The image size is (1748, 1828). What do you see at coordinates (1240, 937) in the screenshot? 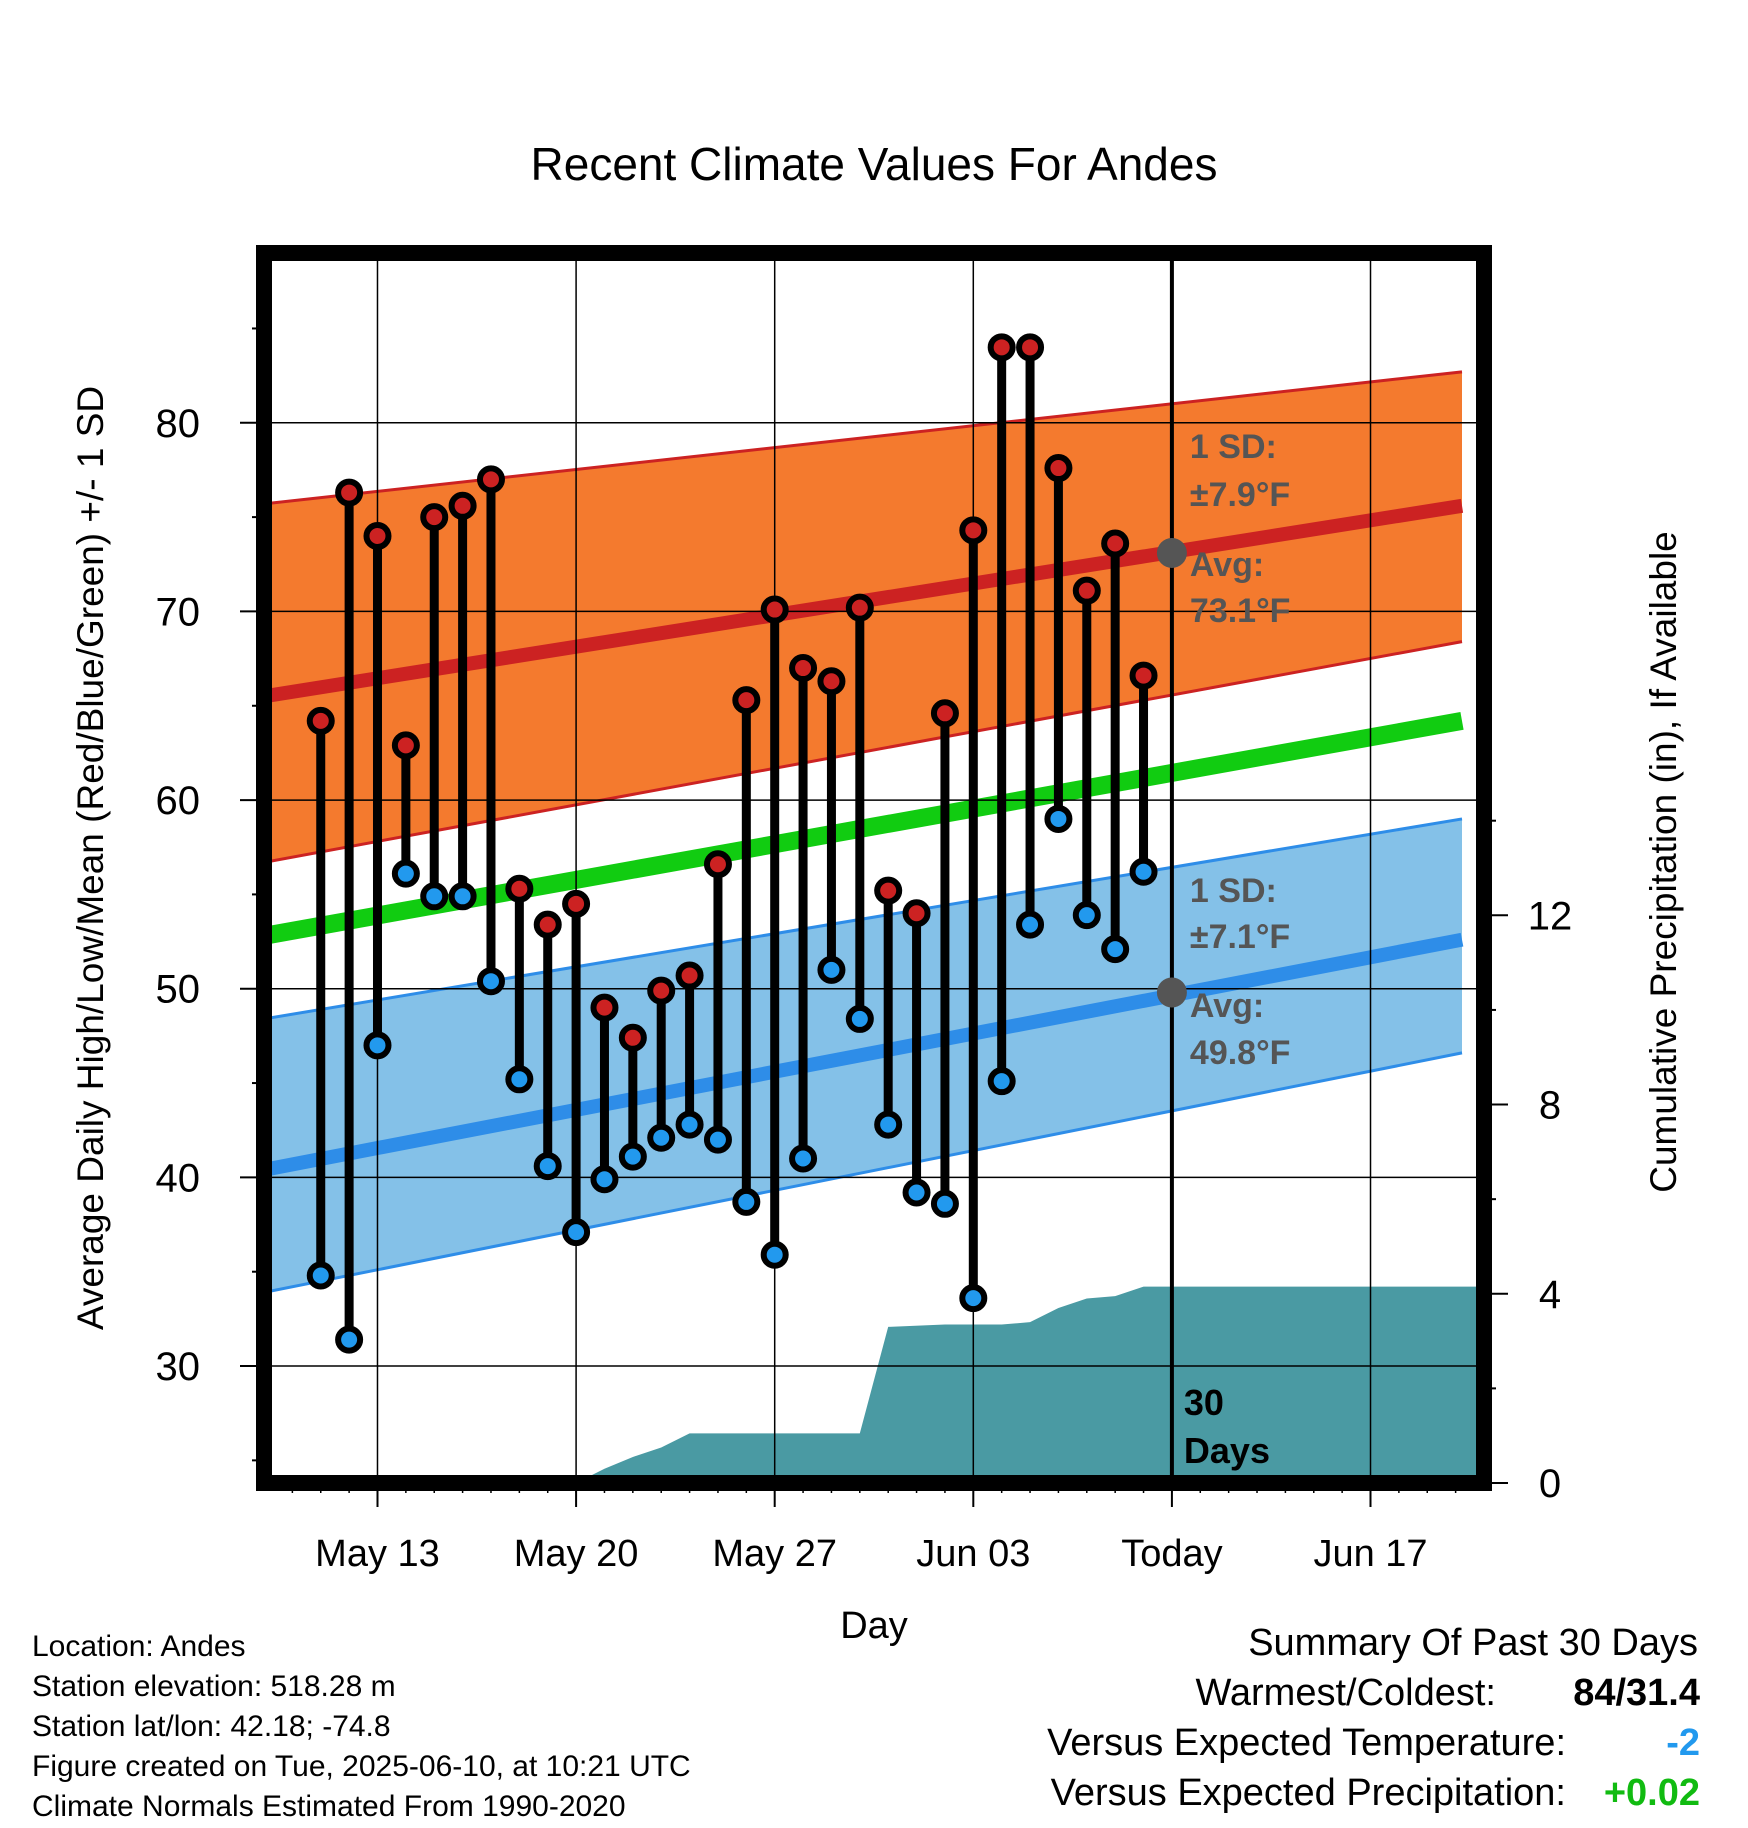
I see `low-sd-value: ±7.1°F` at bounding box center [1240, 937].